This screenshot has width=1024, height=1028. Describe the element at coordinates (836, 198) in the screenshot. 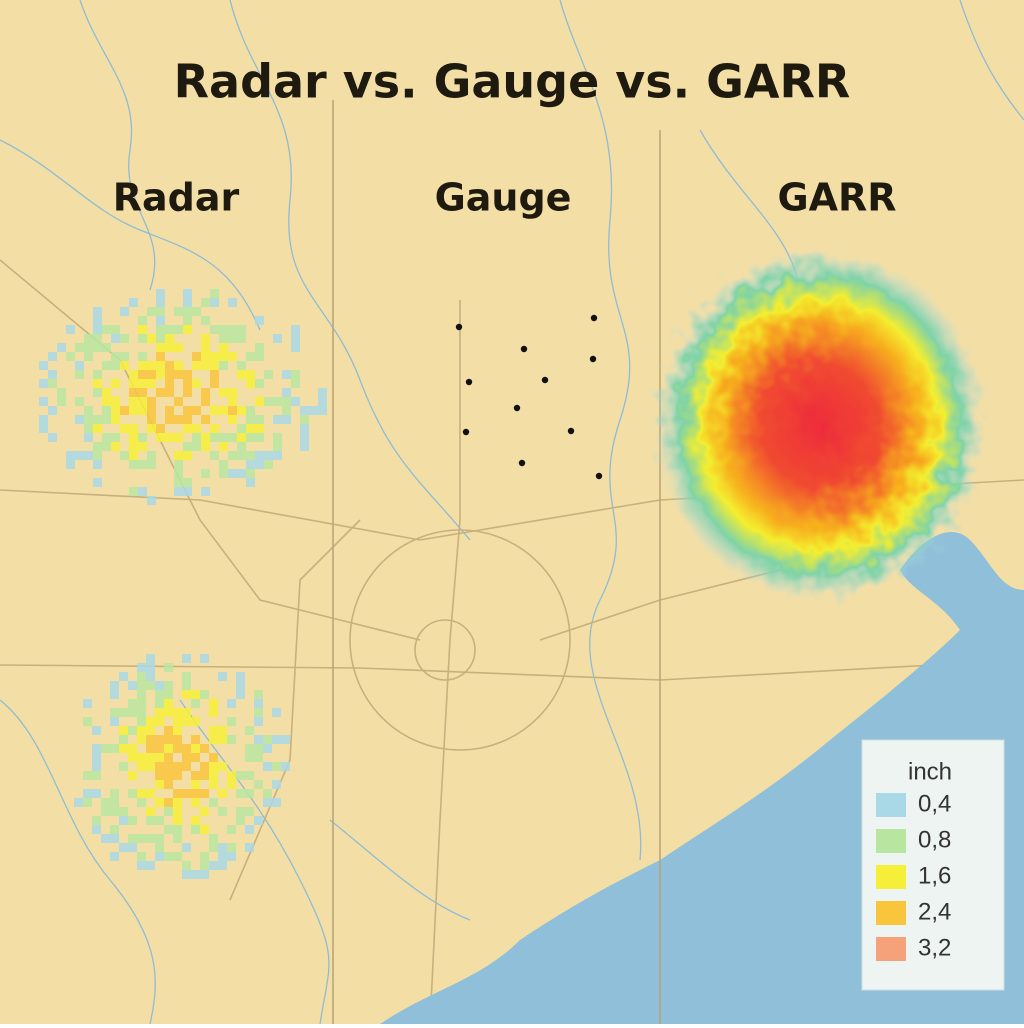

I see `panel-label: GARR` at that location.